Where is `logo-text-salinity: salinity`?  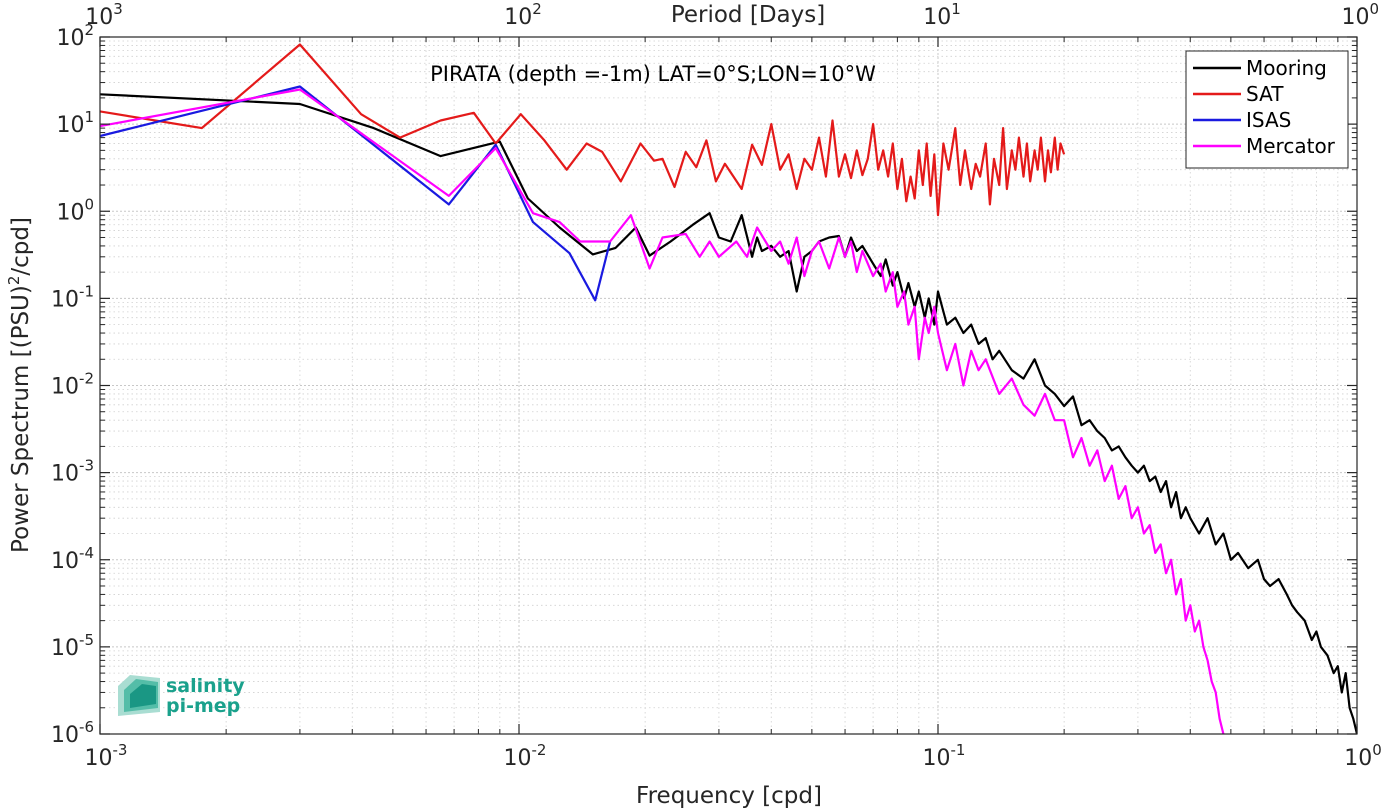
logo-text-salinity: salinity is located at coordinates (205, 686).